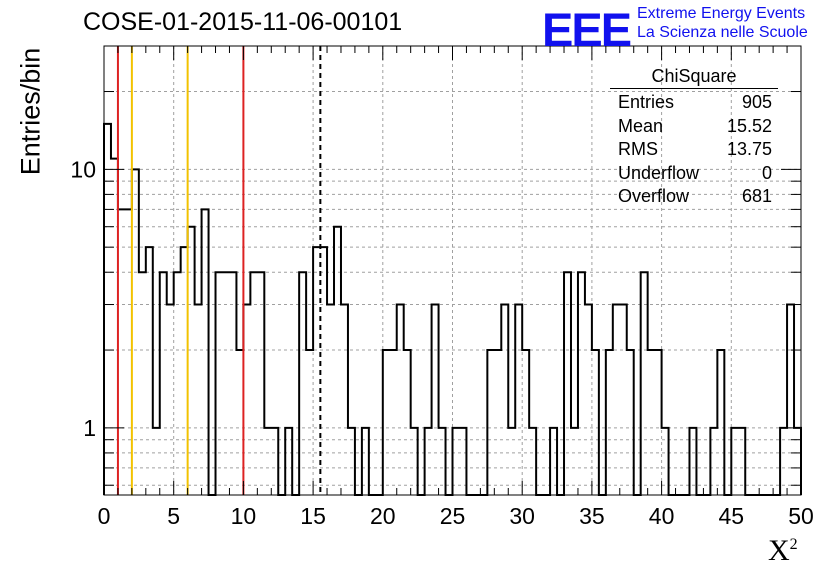 Image resolution: width=836 pixels, height=572 pixels. I want to click on x-tick-label: 35, so click(592, 516).